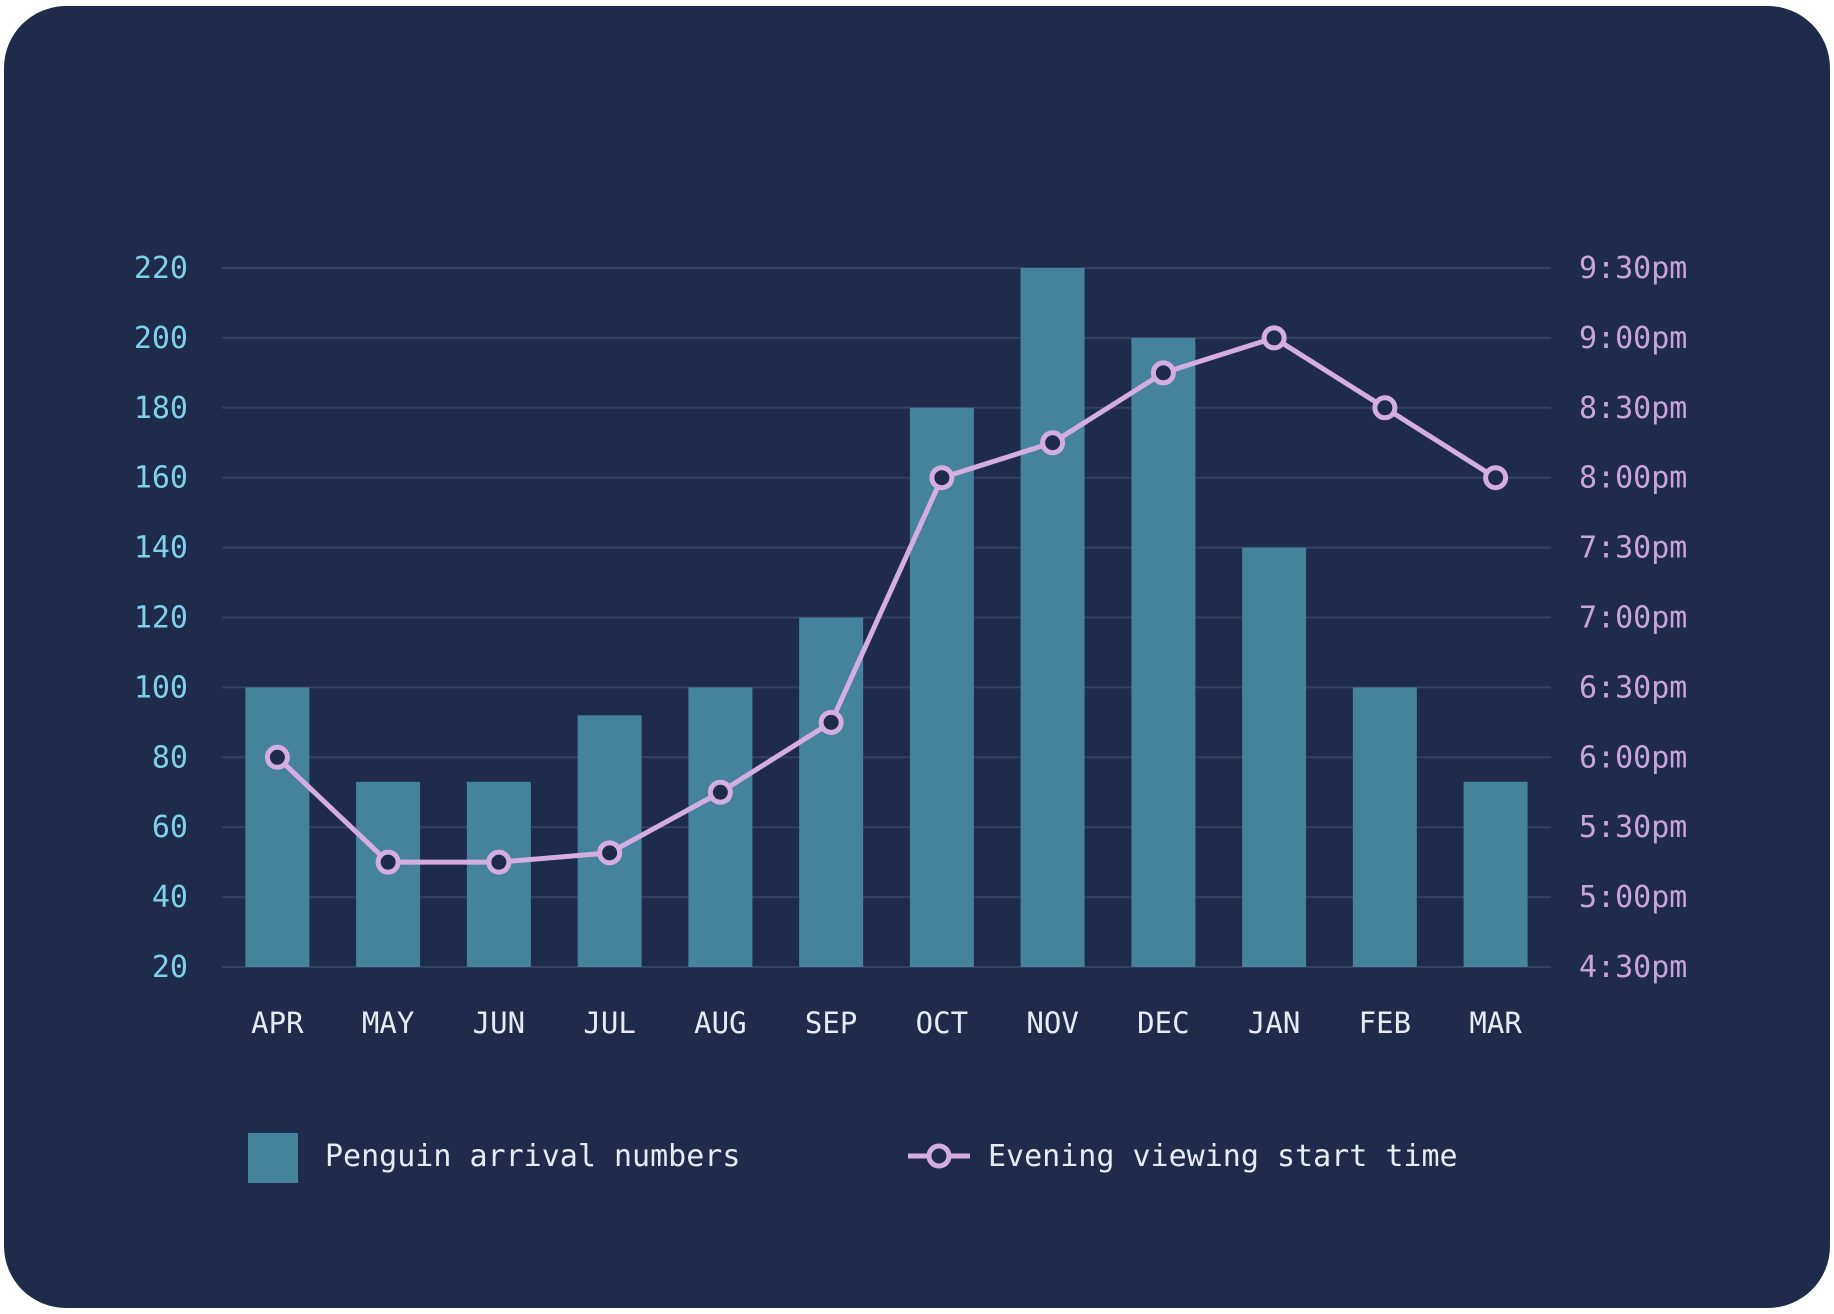 The image size is (1834, 1314). I want to click on legend-label-viewing-time: Evening viewing start time, so click(1223, 1156).